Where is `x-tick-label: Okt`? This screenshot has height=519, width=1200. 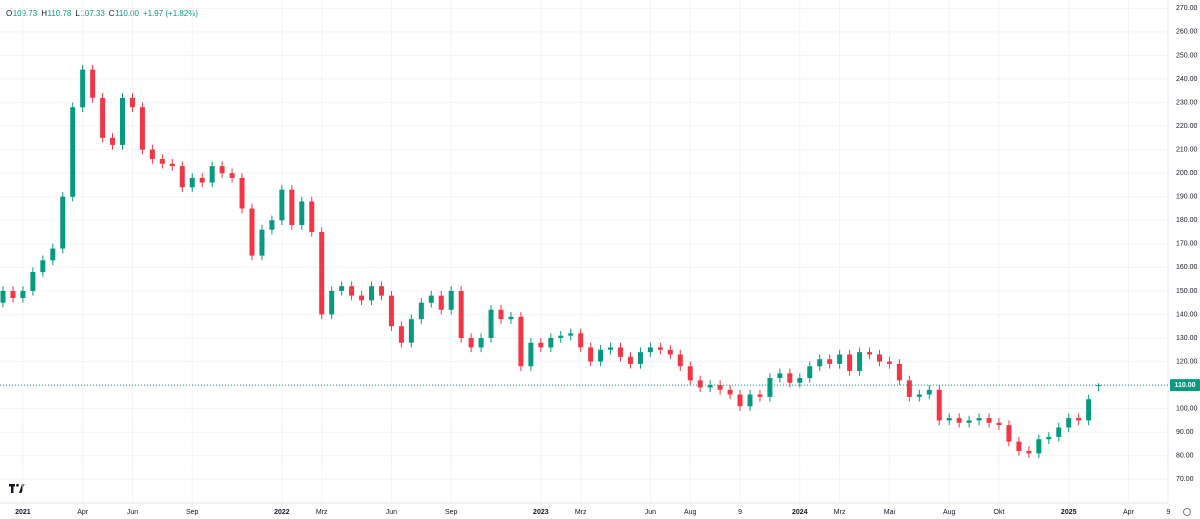 x-tick-label: Okt is located at coordinates (999, 512).